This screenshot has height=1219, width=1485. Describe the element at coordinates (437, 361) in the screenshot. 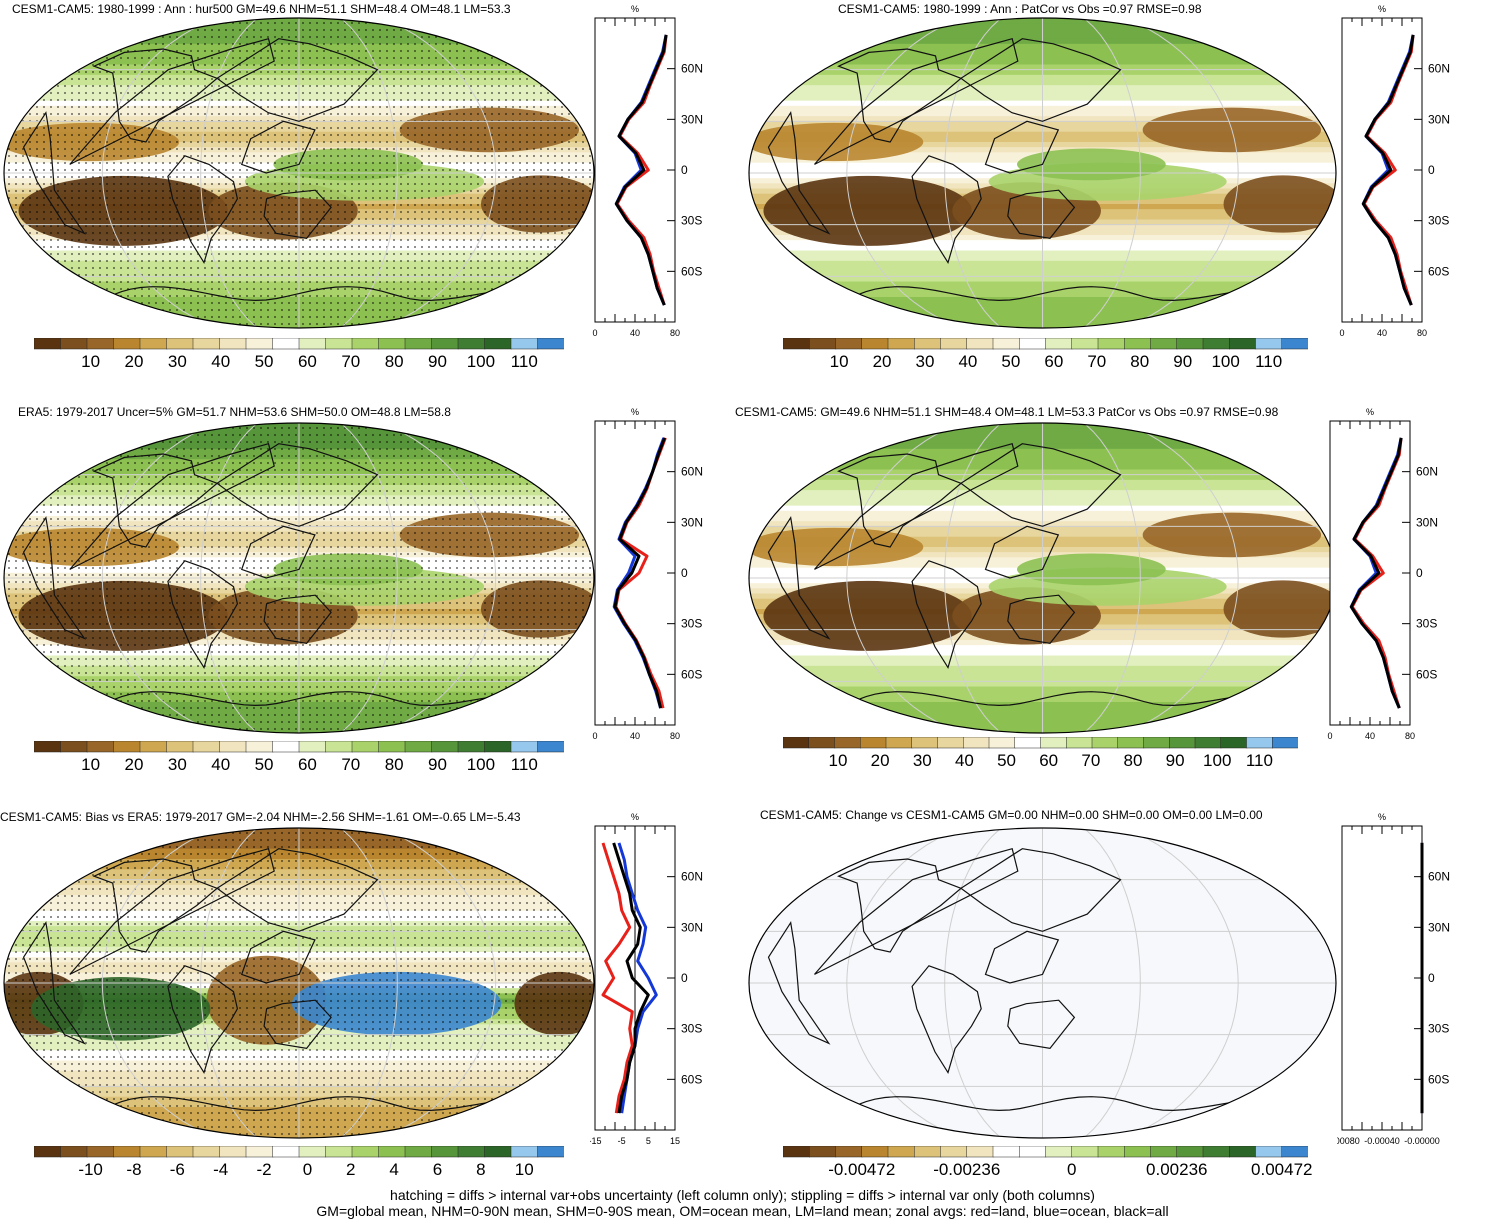

I see `colorbar-tick-label: 90` at that location.